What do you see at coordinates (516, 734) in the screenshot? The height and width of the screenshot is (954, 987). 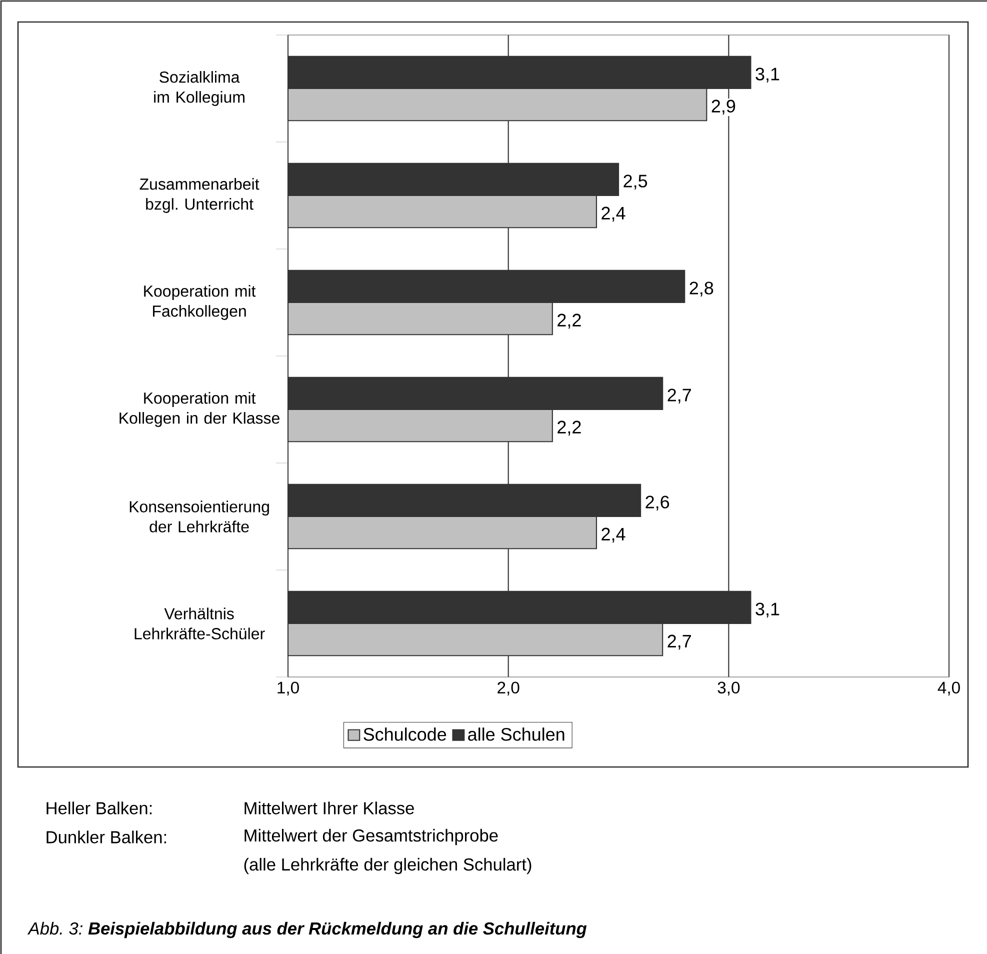 I see `legend-label: alle Schulen` at bounding box center [516, 734].